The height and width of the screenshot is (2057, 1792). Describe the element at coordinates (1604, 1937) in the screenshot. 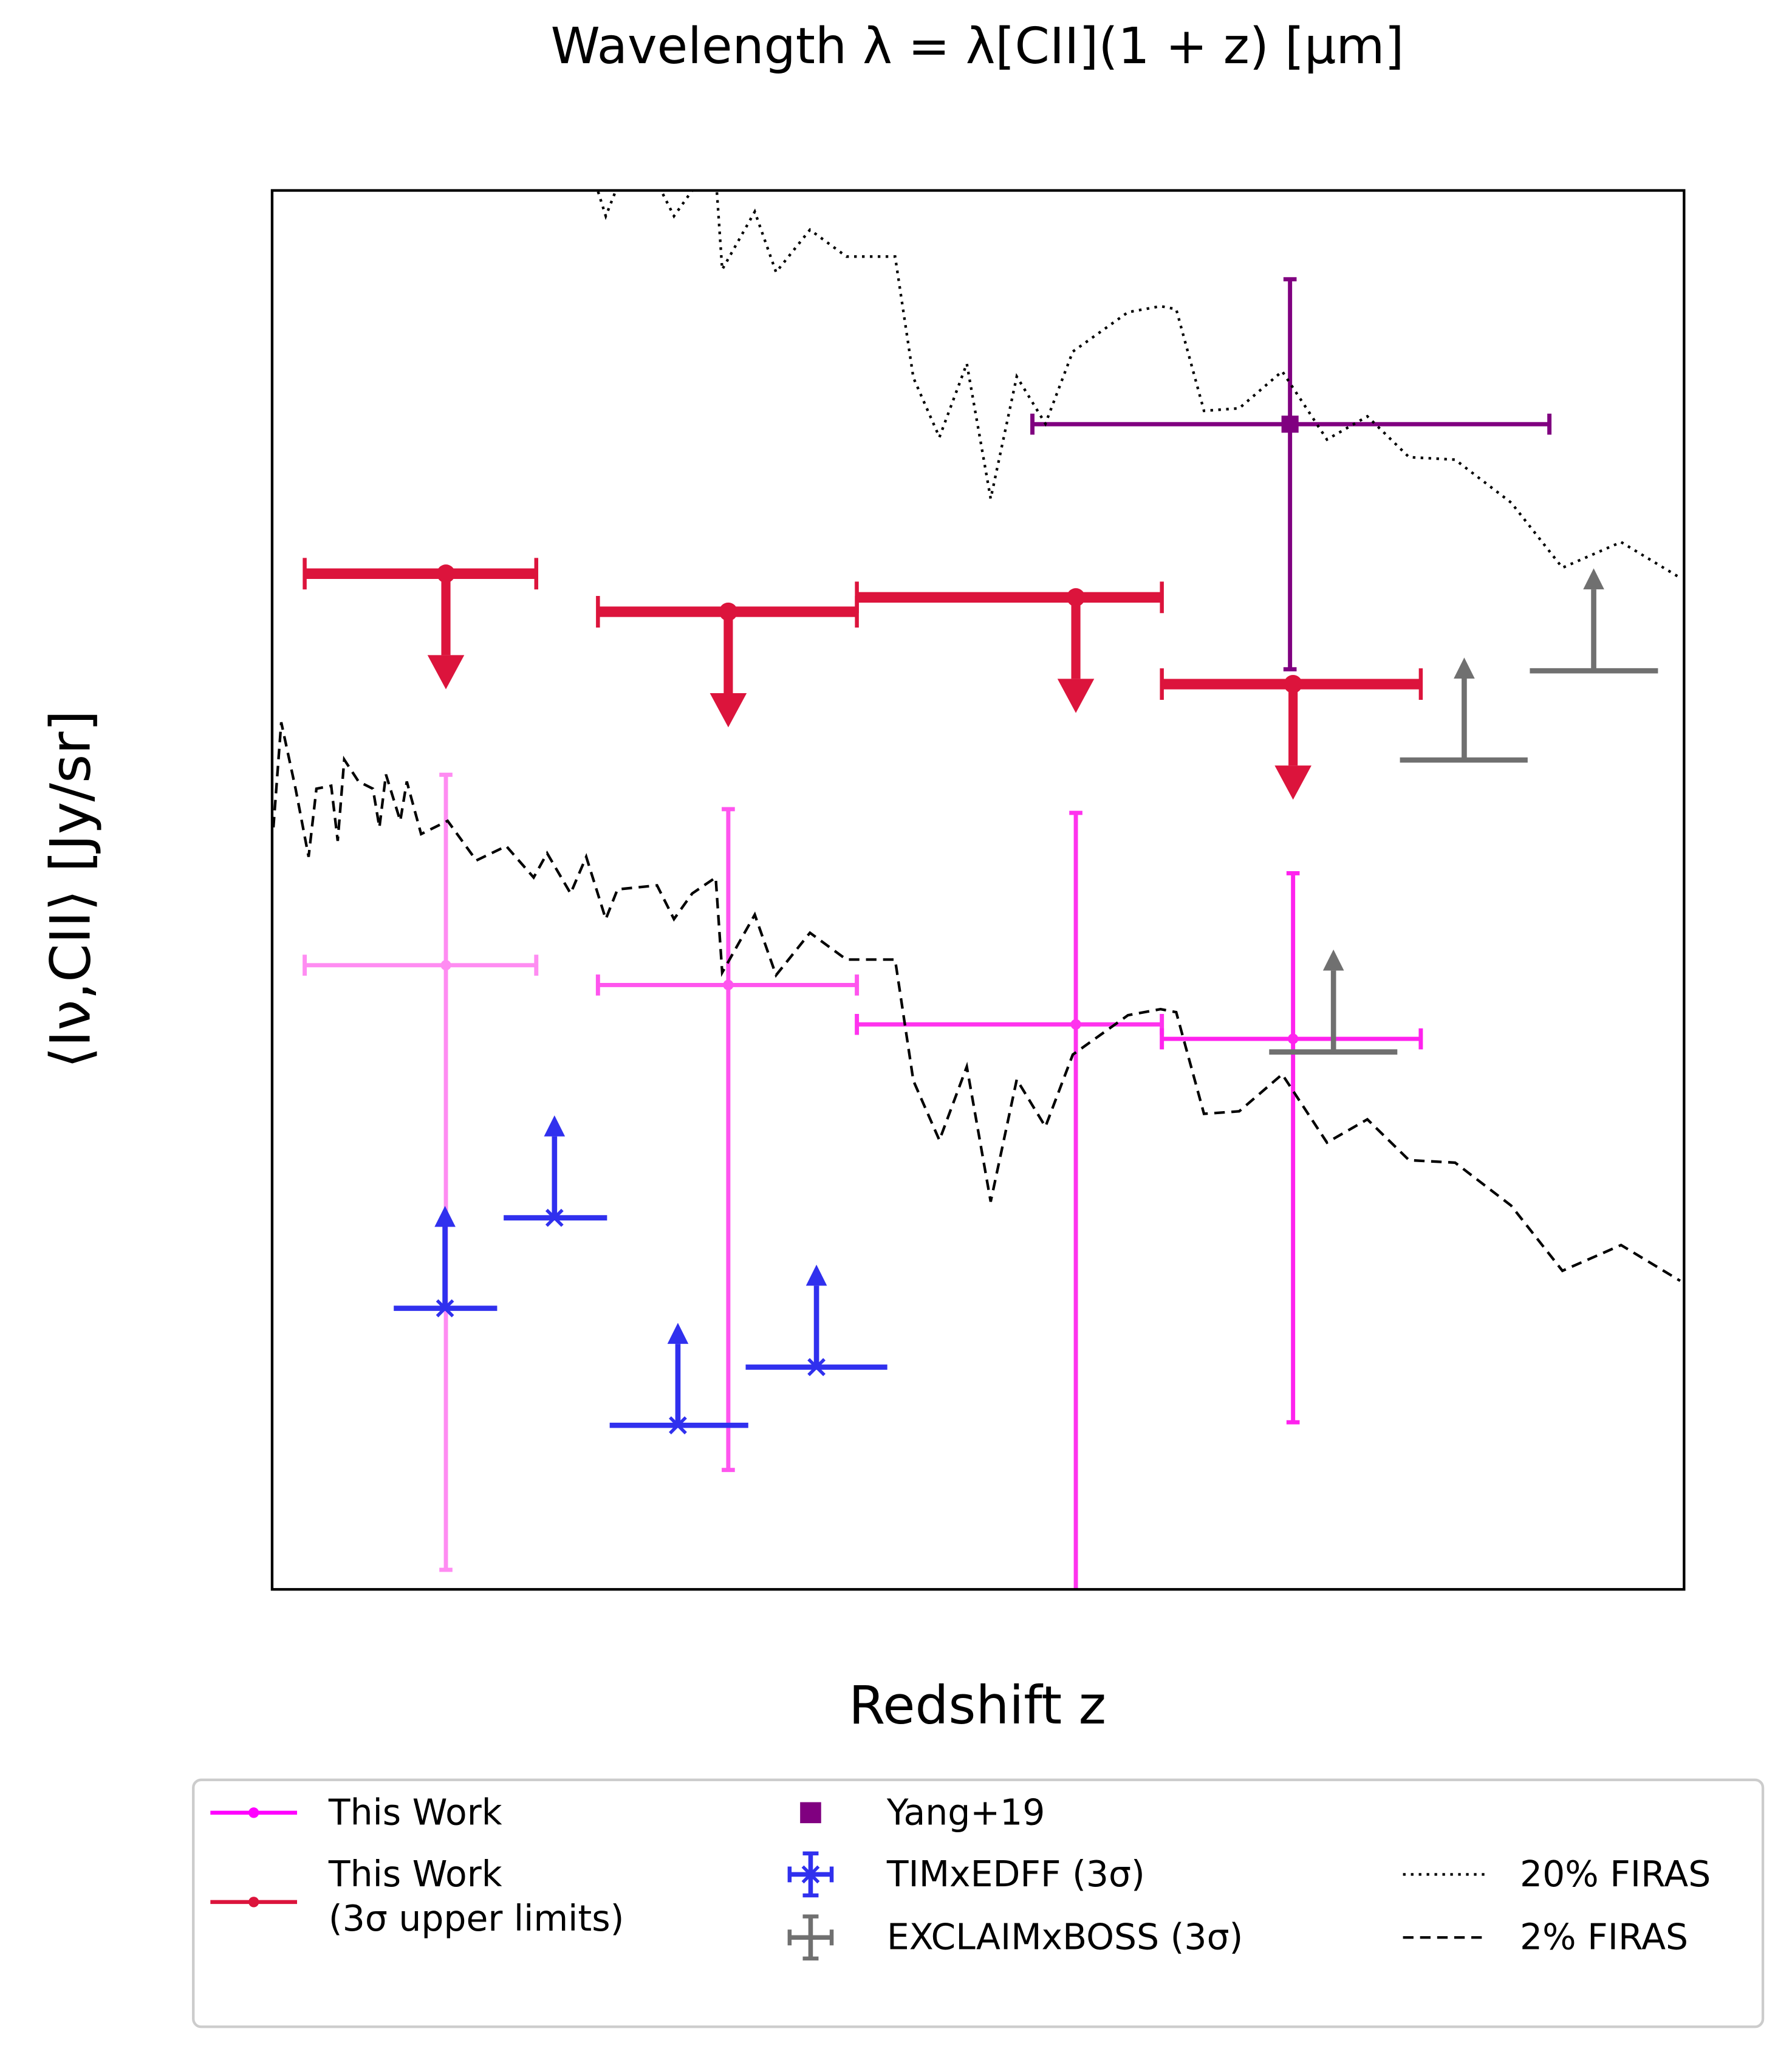

I see `legend-label: 2% FIRAS` at that location.